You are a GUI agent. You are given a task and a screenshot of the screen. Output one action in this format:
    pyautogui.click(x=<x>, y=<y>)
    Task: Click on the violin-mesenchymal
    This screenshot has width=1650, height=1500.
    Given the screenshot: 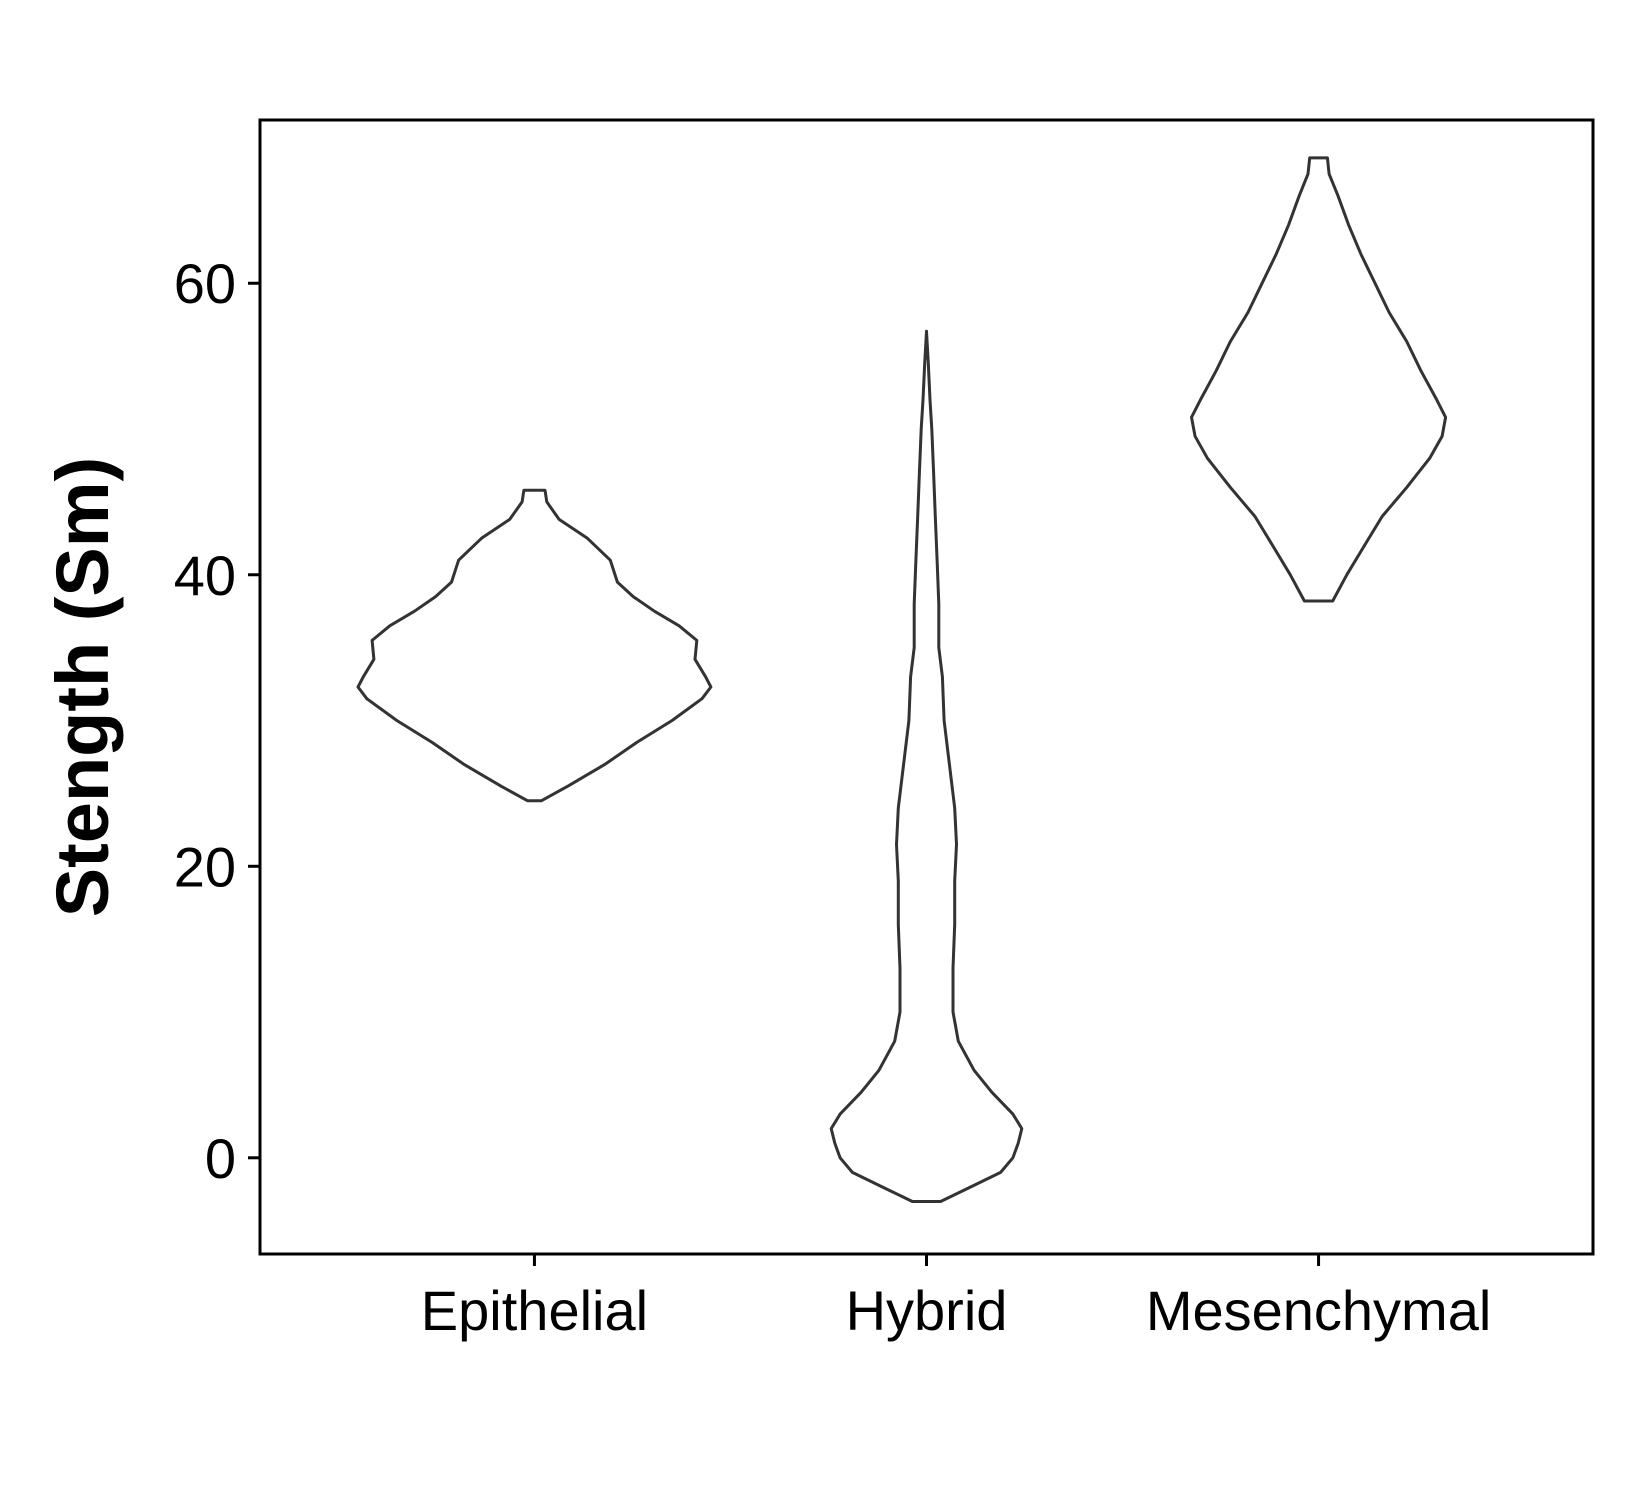 What is the action you would take?
    pyautogui.click(x=1319, y=379)
    